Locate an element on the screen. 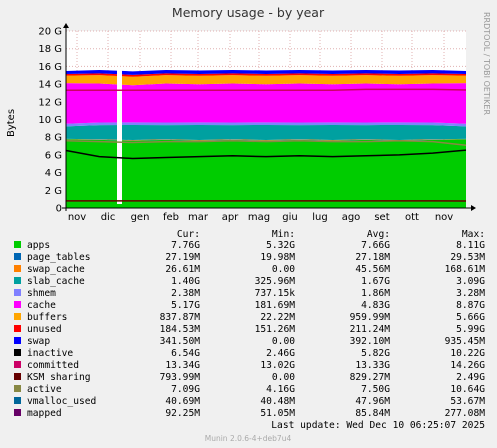 This screenshot has width=497, height=448. y-tick-label: 14 G is located at coordinates (50, 85).